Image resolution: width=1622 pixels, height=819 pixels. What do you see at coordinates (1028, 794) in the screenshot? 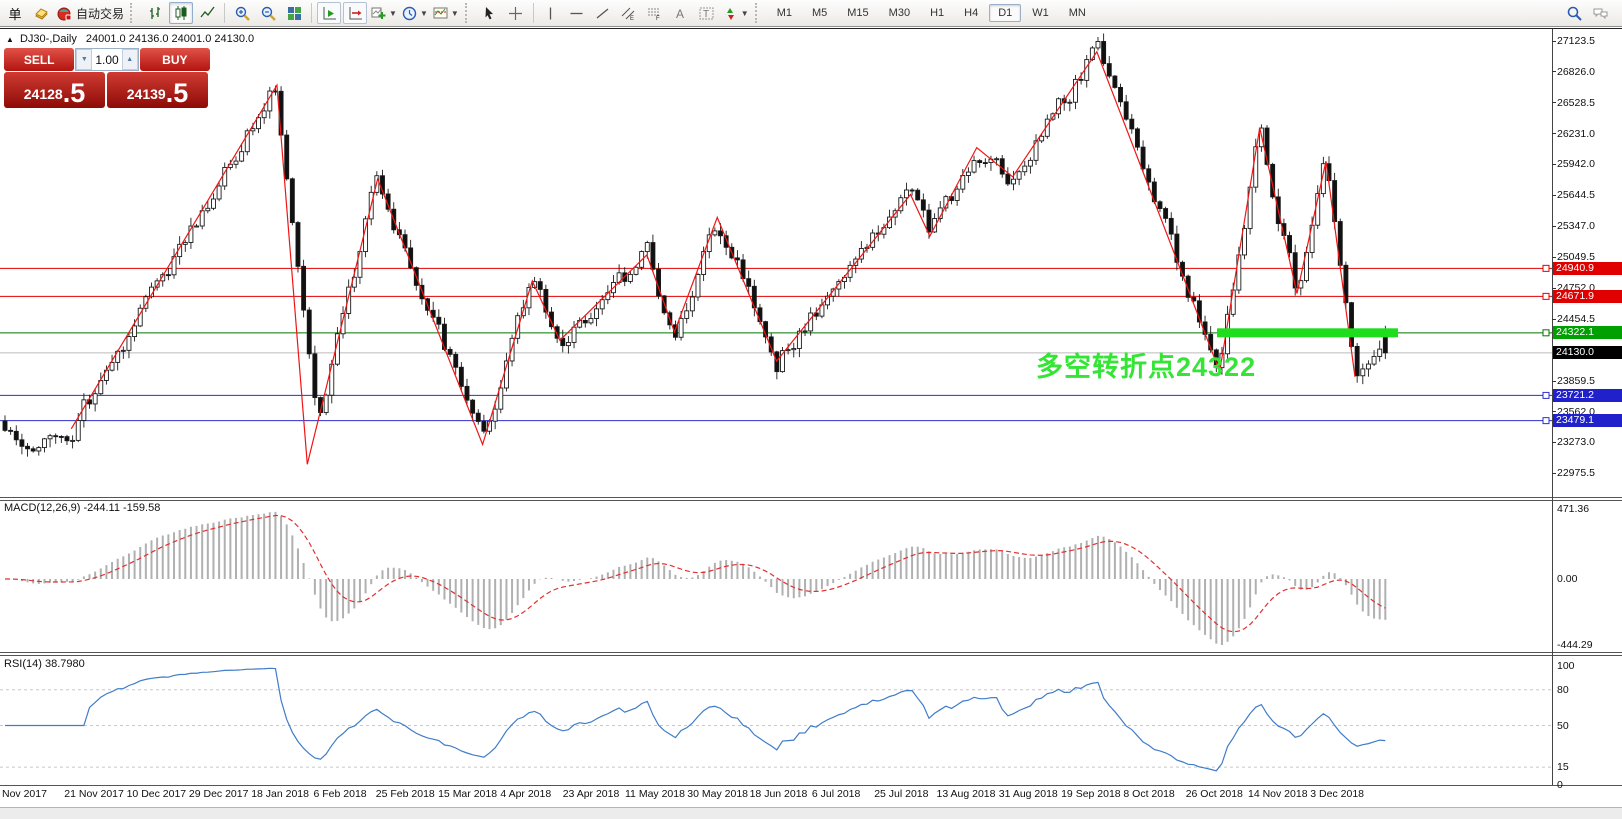
I see `date-label: 31 Aug 2018` at bounding box center [1028, 794].